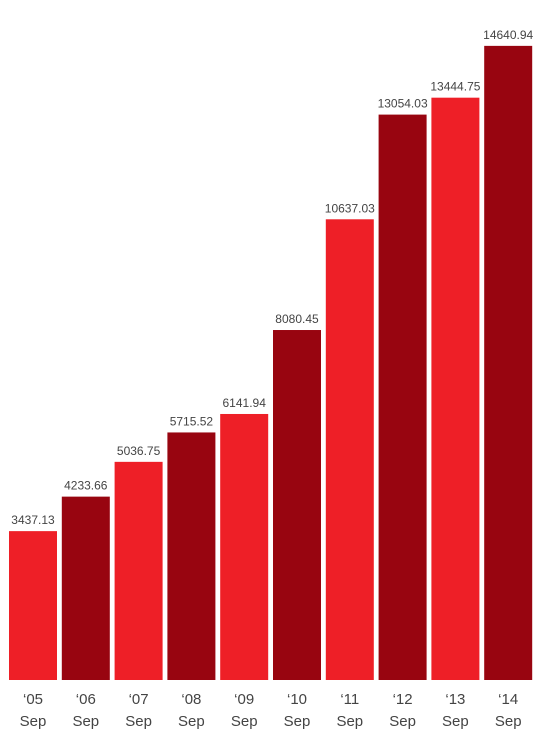 Image resolution: width=534 pixels, height=734 pixels. What do you see at coordinates (139, 451) in the screenshot?
I see `value-label-2: 5036.75` at bounding box center [139, 451].